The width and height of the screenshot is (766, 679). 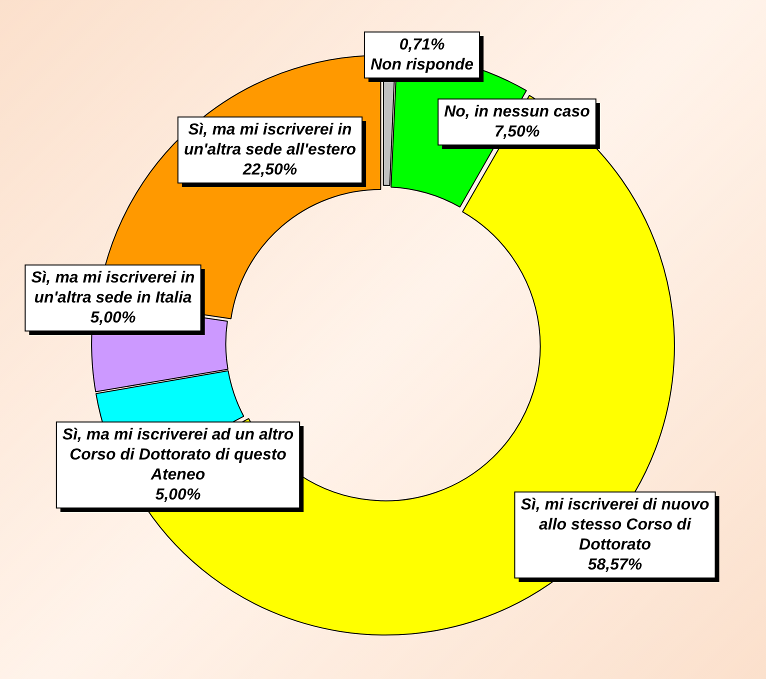 What do you see at coordinates (178, 455) in the screenshot?
I see `slice-label: Sì, ma mi iscriverei ad un altro Corso di Dottorato di questo Ateneo` at bounding box center [178, 455].